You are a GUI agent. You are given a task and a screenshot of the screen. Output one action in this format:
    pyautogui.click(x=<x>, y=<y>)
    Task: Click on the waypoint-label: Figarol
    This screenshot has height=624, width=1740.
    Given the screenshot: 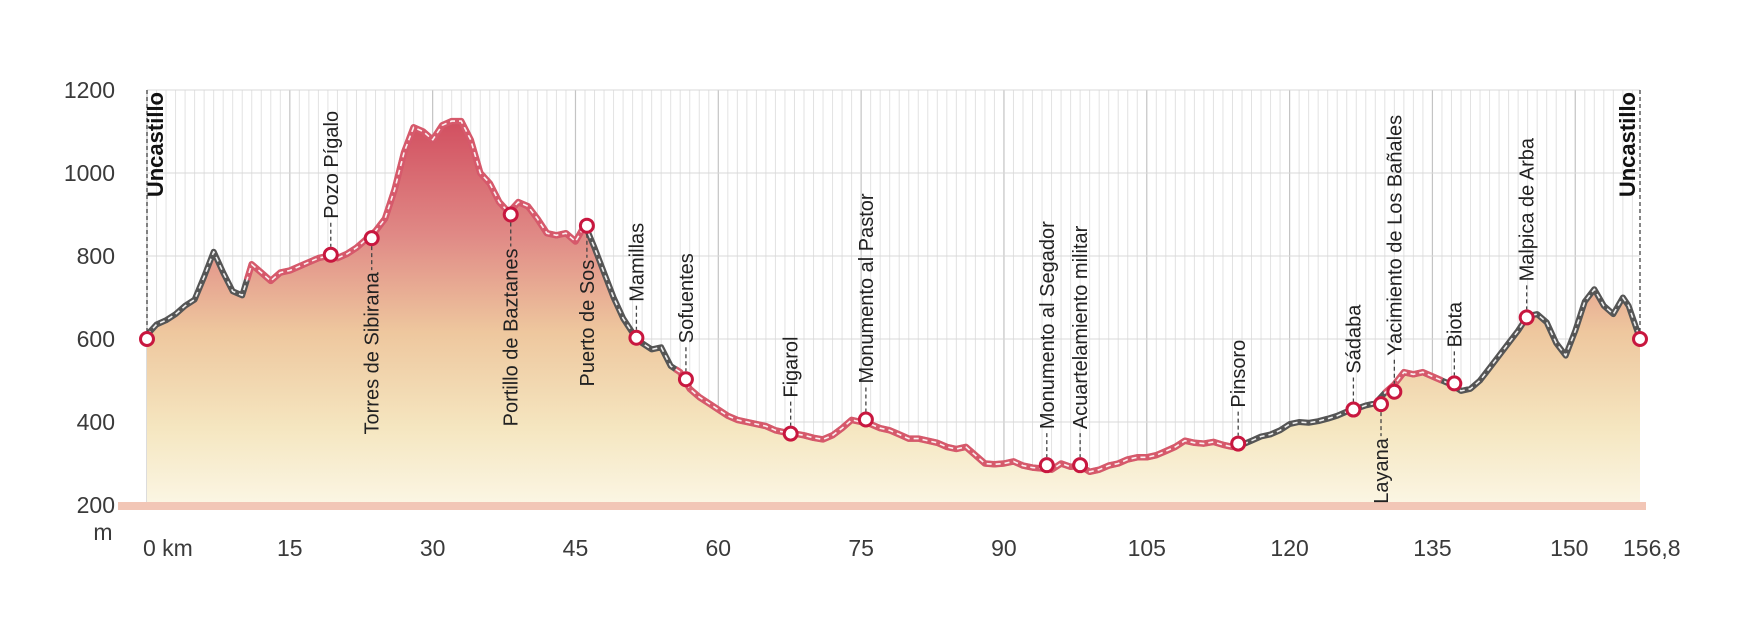 What is the action you would take?
    pyautogui.click(x=792, y=366)
    